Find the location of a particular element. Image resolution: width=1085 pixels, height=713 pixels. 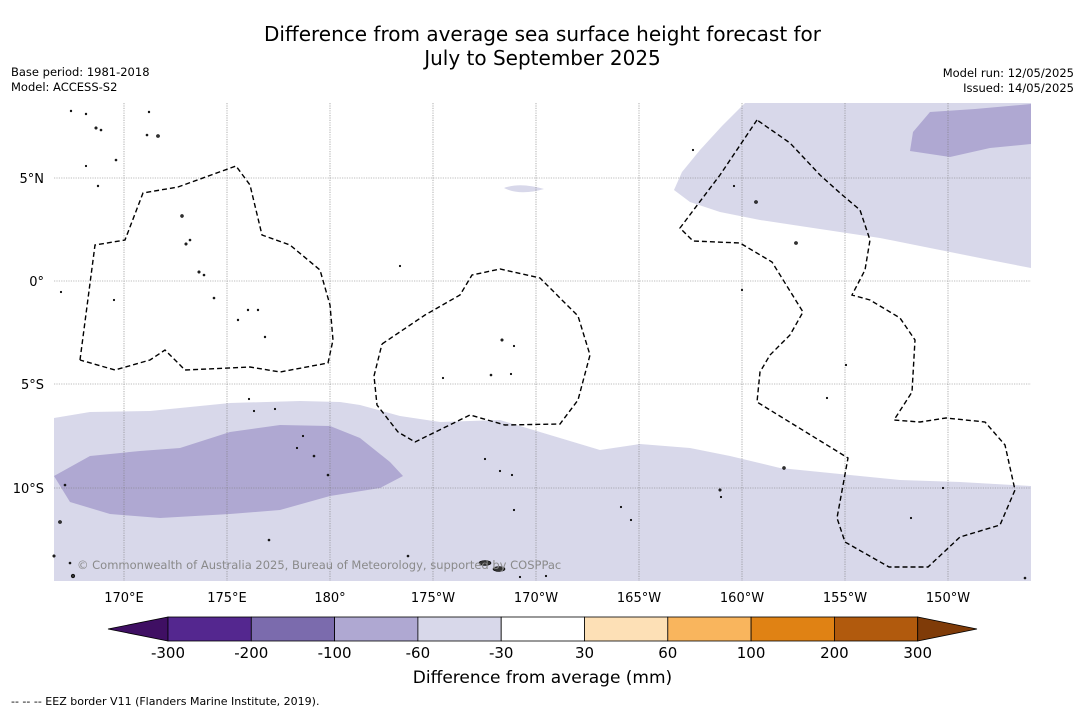

lon-label: 170°W is located at coordinates (536, 598).